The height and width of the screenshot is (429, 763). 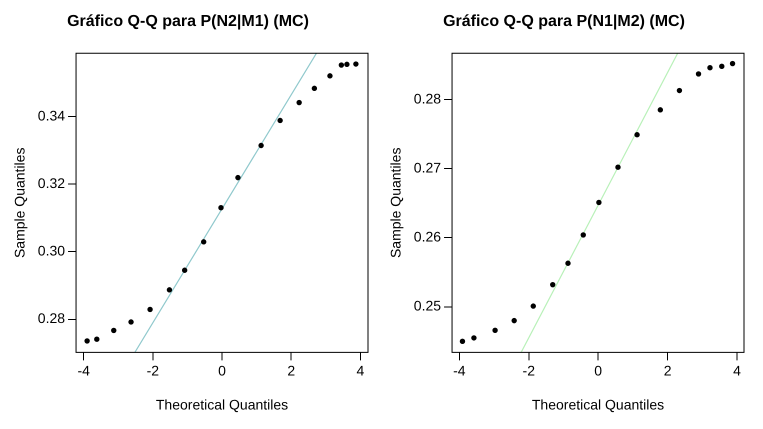 What do you see at coordinates (428, 306) in the screenshot?
I see `y-tick-label: 0.25` at bounding box center [428, 306].